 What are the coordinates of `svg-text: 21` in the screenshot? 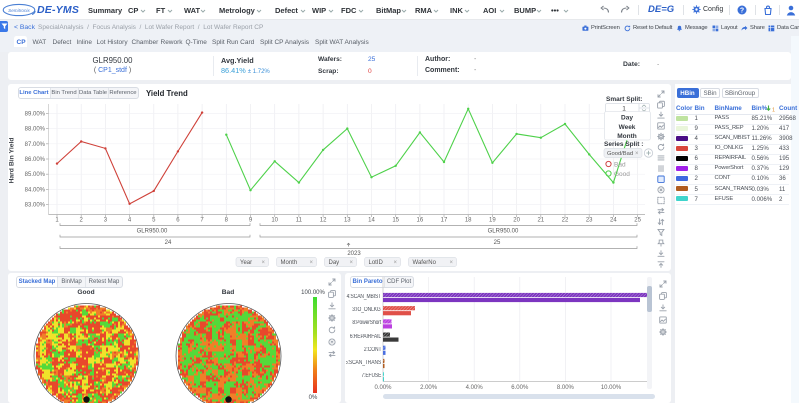 It's located at (540, 221).